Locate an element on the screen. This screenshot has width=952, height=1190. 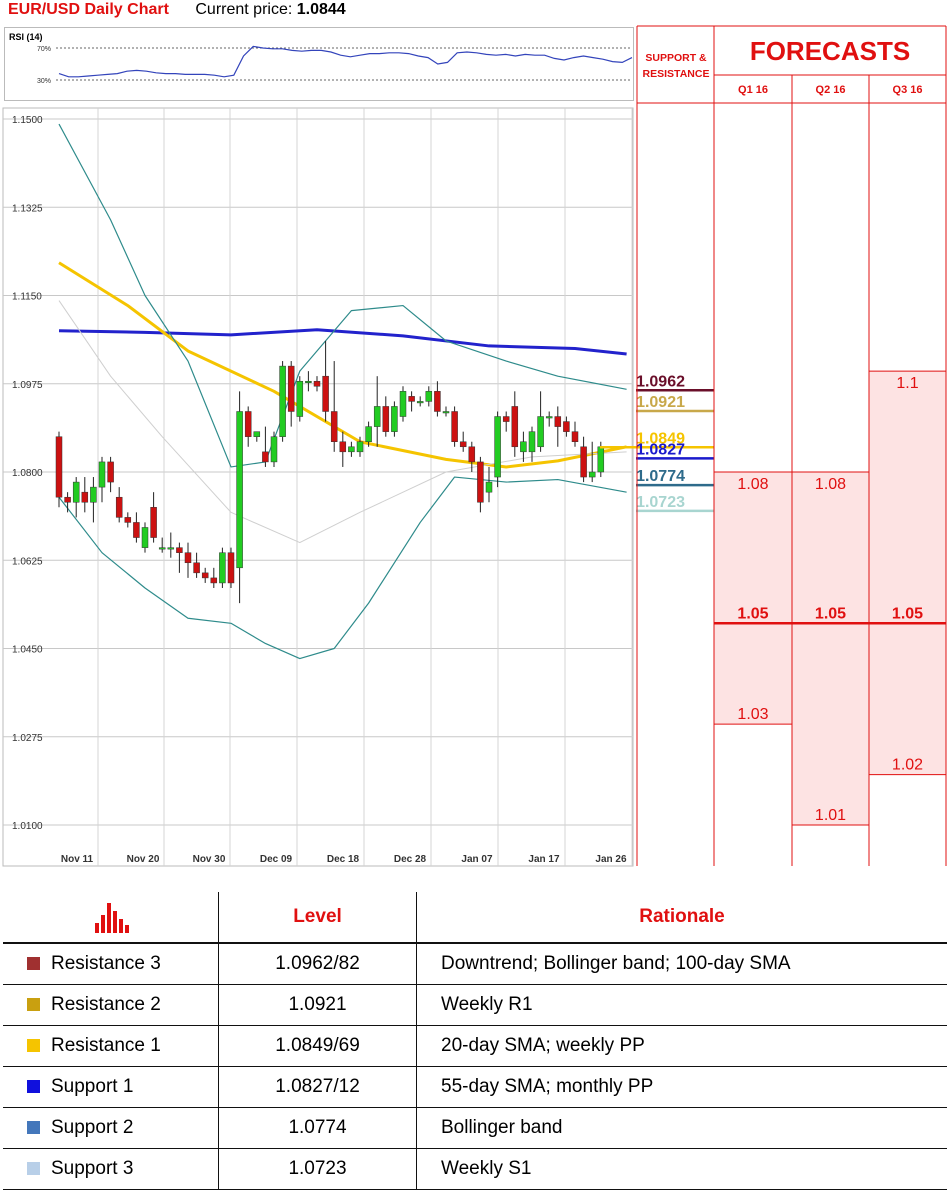
y-tick-label: 1.1325 is located at coordinates (27, 208).